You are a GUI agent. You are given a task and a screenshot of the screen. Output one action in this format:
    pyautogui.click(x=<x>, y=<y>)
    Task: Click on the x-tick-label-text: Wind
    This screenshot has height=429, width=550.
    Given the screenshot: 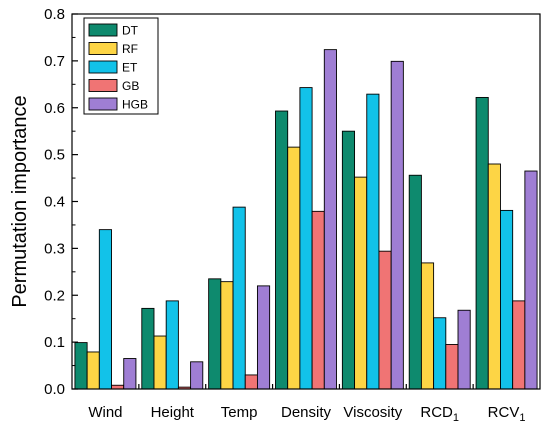 What is the action you would take?
    pyautogui.click(x=105, y=412)
    